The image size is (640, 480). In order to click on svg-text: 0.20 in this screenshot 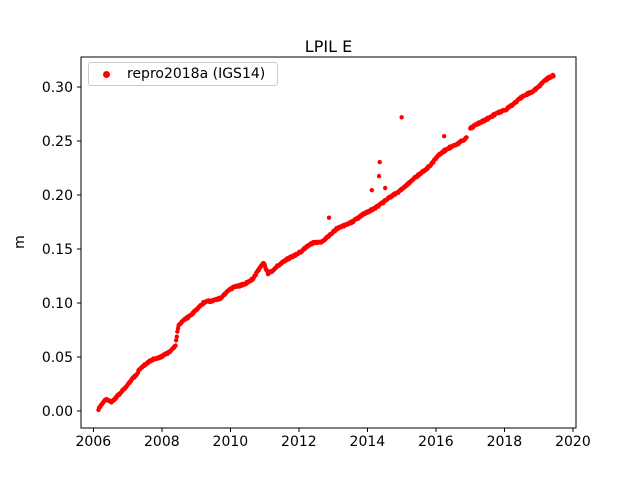, I will do `click(57, 196)`.